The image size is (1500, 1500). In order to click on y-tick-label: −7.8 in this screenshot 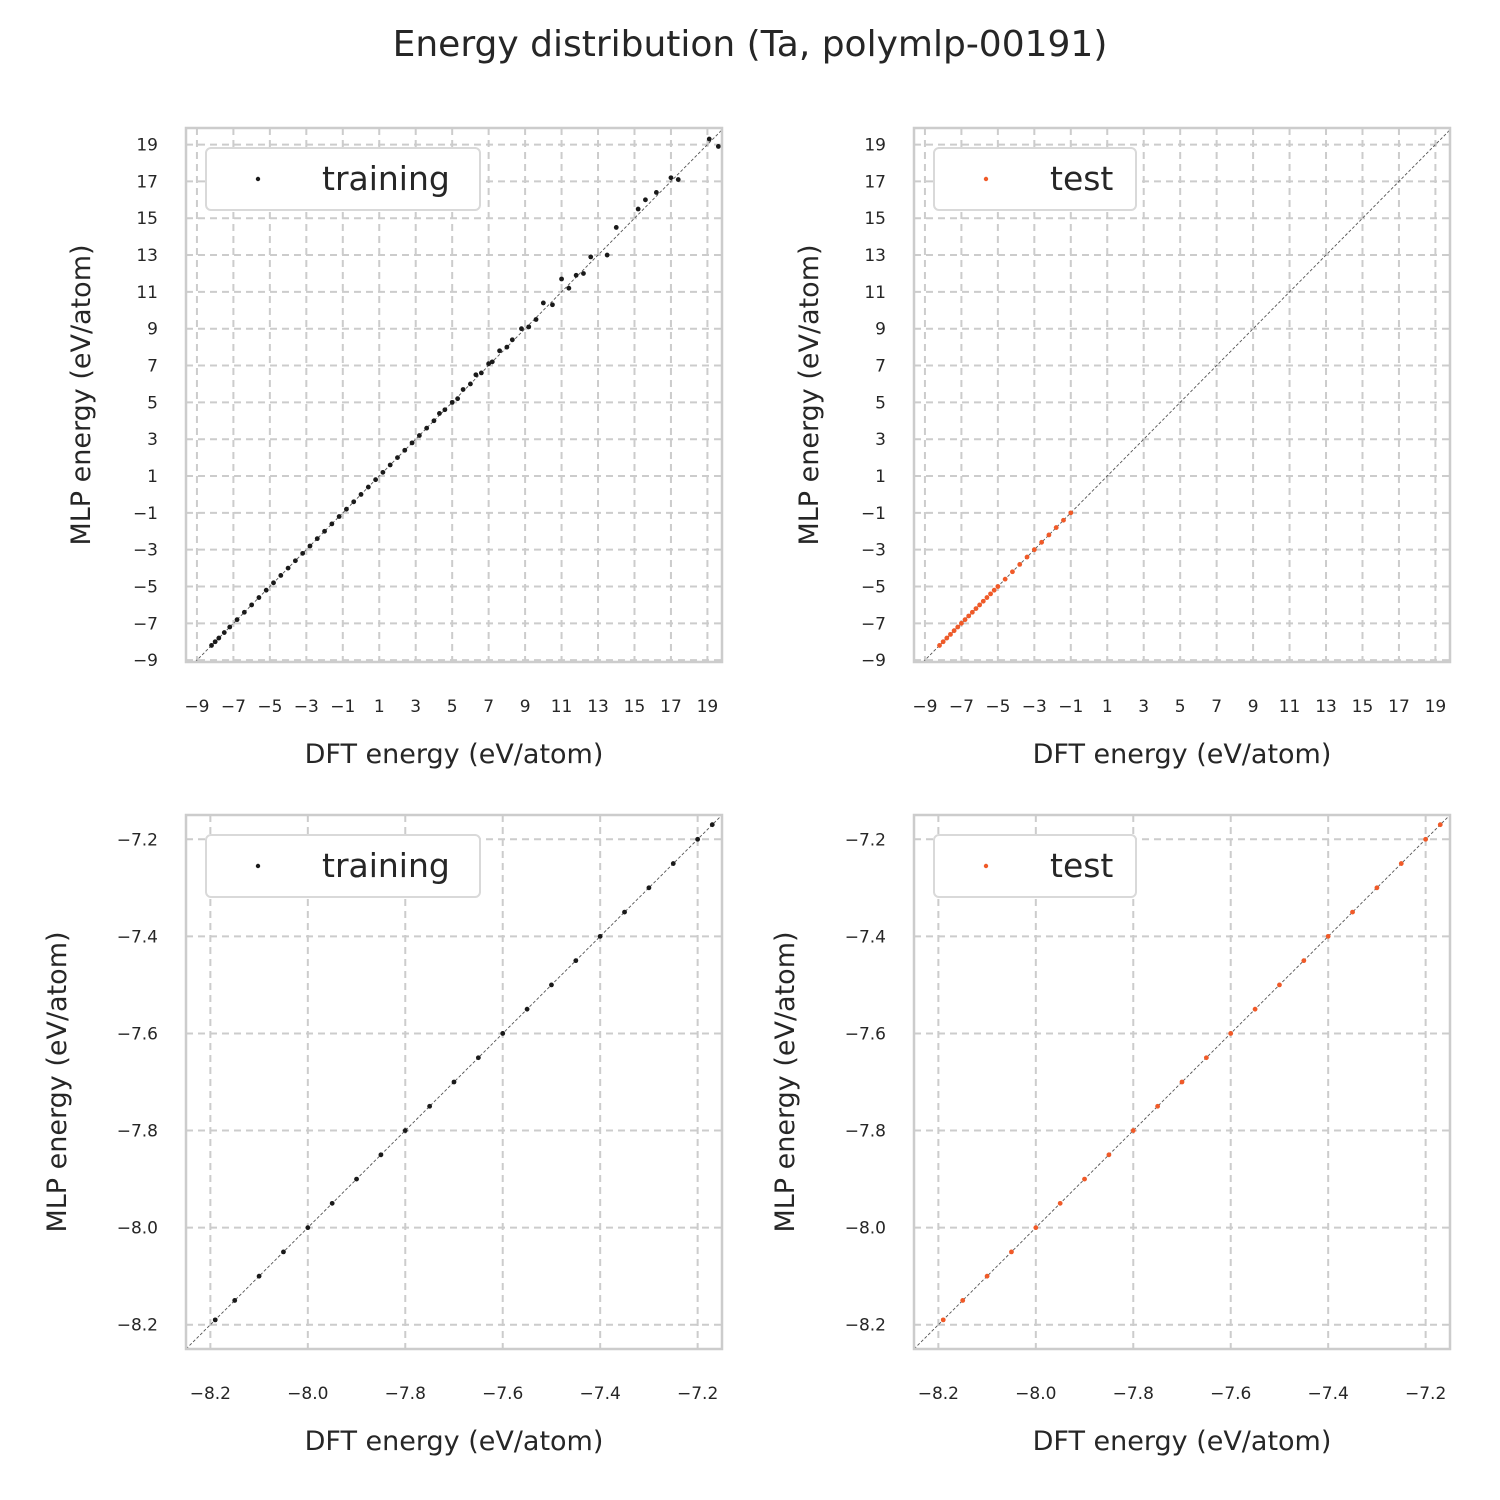, I will do `click(865, 1132)`.